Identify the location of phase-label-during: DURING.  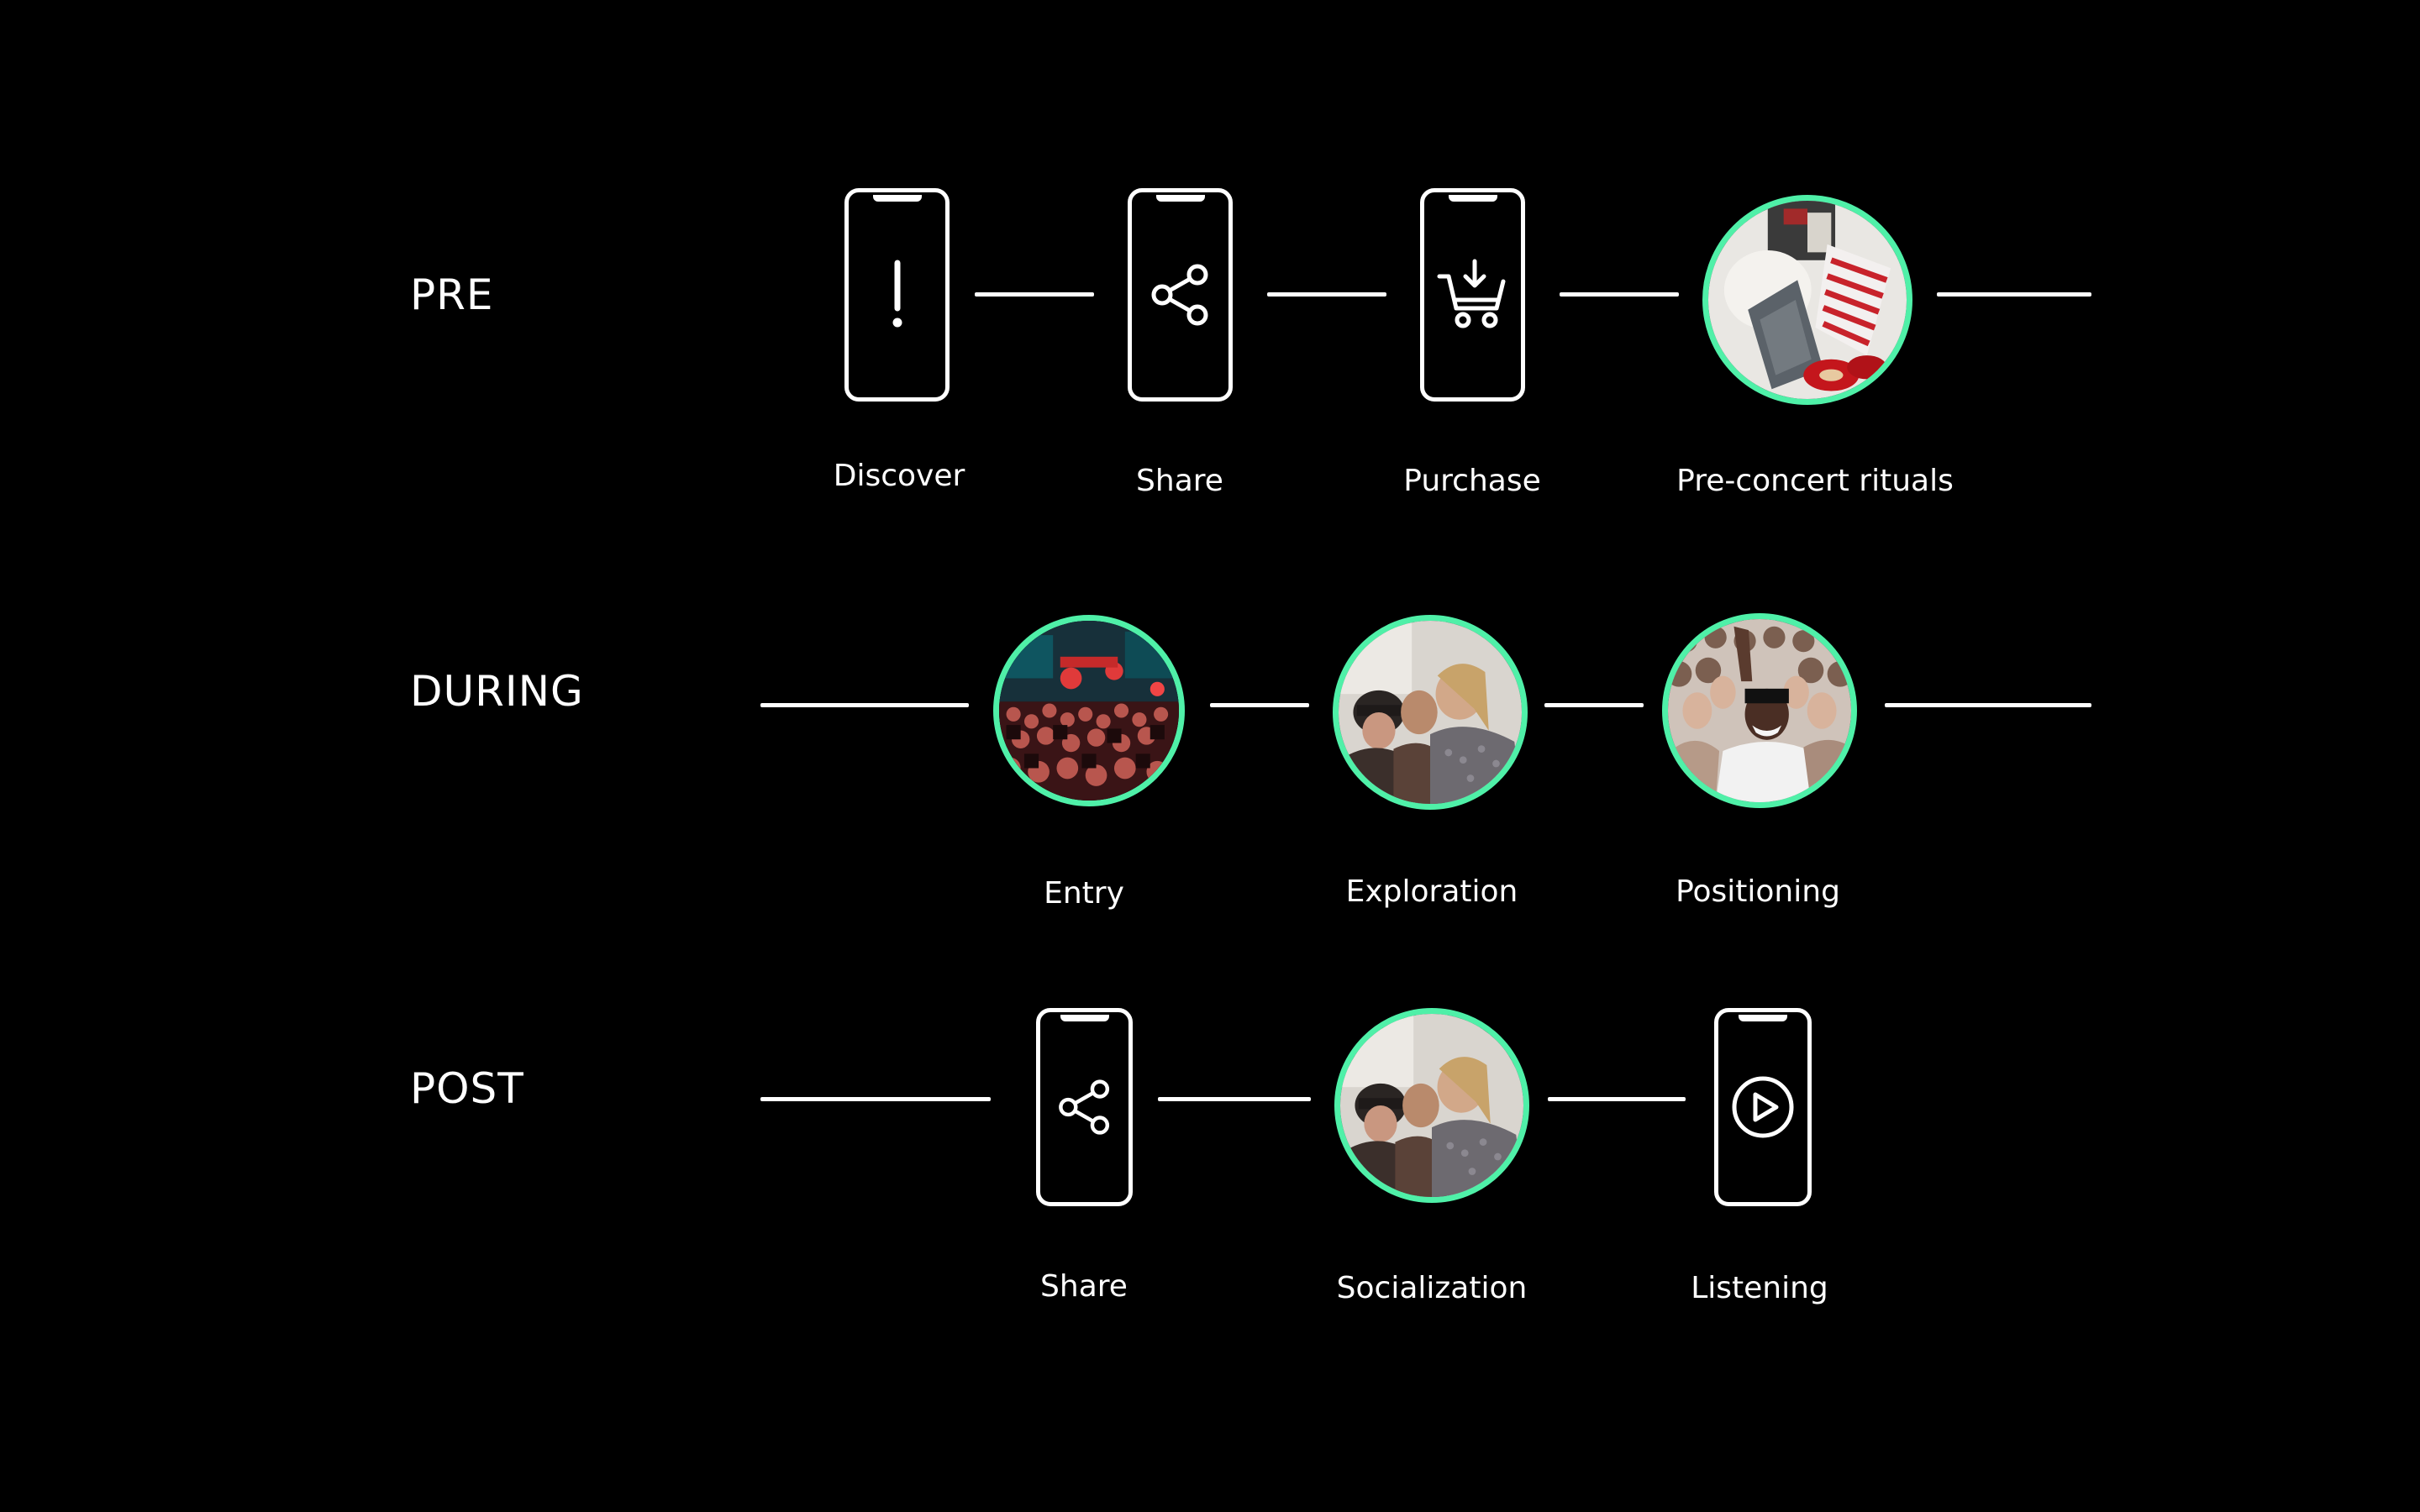
(497, 691).